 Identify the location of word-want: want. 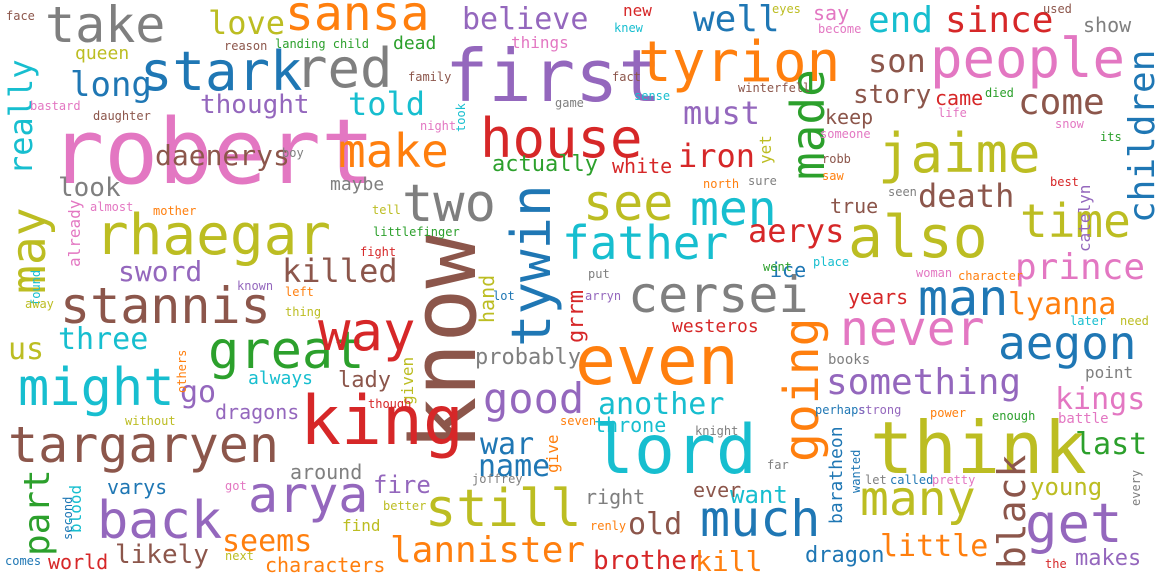
(759, 495).